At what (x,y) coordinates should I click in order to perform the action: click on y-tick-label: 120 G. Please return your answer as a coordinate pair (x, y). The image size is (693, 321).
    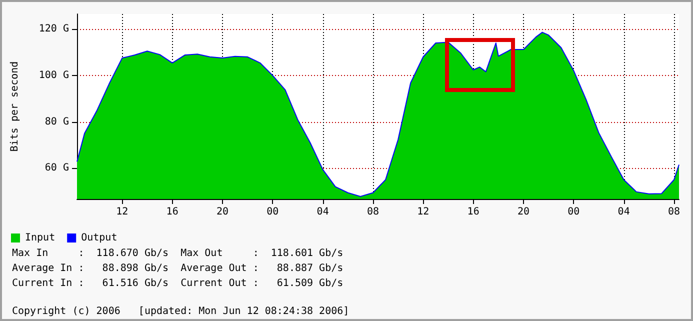
    Looking at the image, I should click on (53, 29).